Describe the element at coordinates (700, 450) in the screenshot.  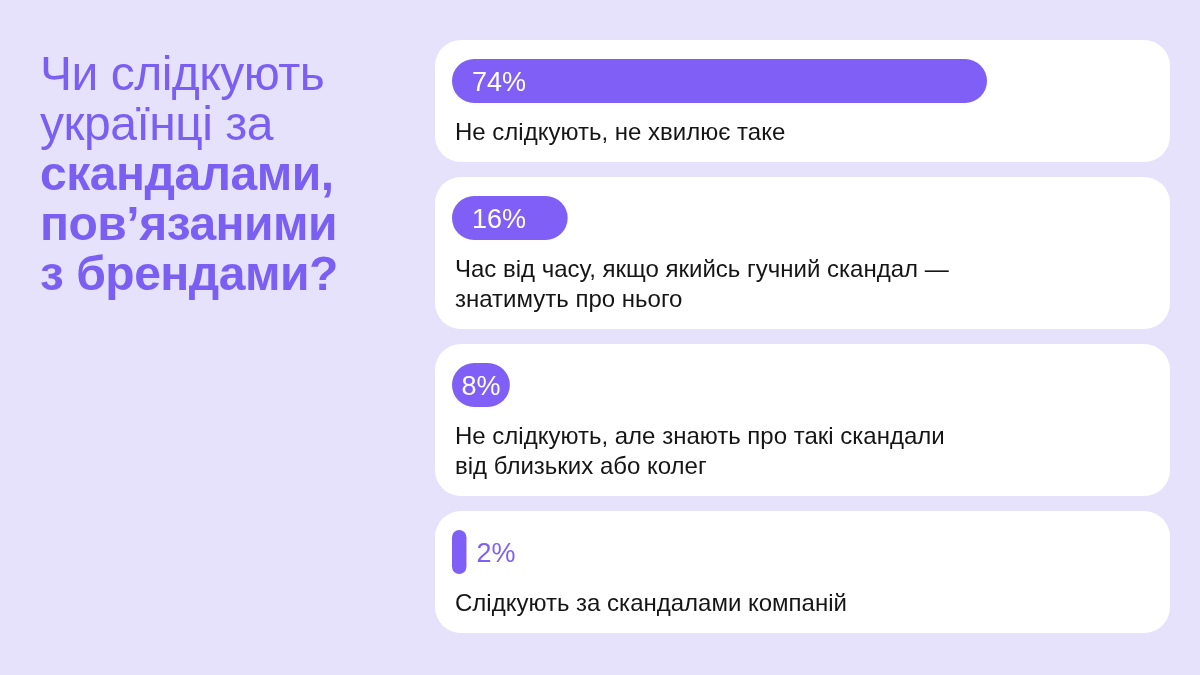
I see `y-tick-label: Не слідкують, але знають про такі скандали від близьких або колег` at that location.